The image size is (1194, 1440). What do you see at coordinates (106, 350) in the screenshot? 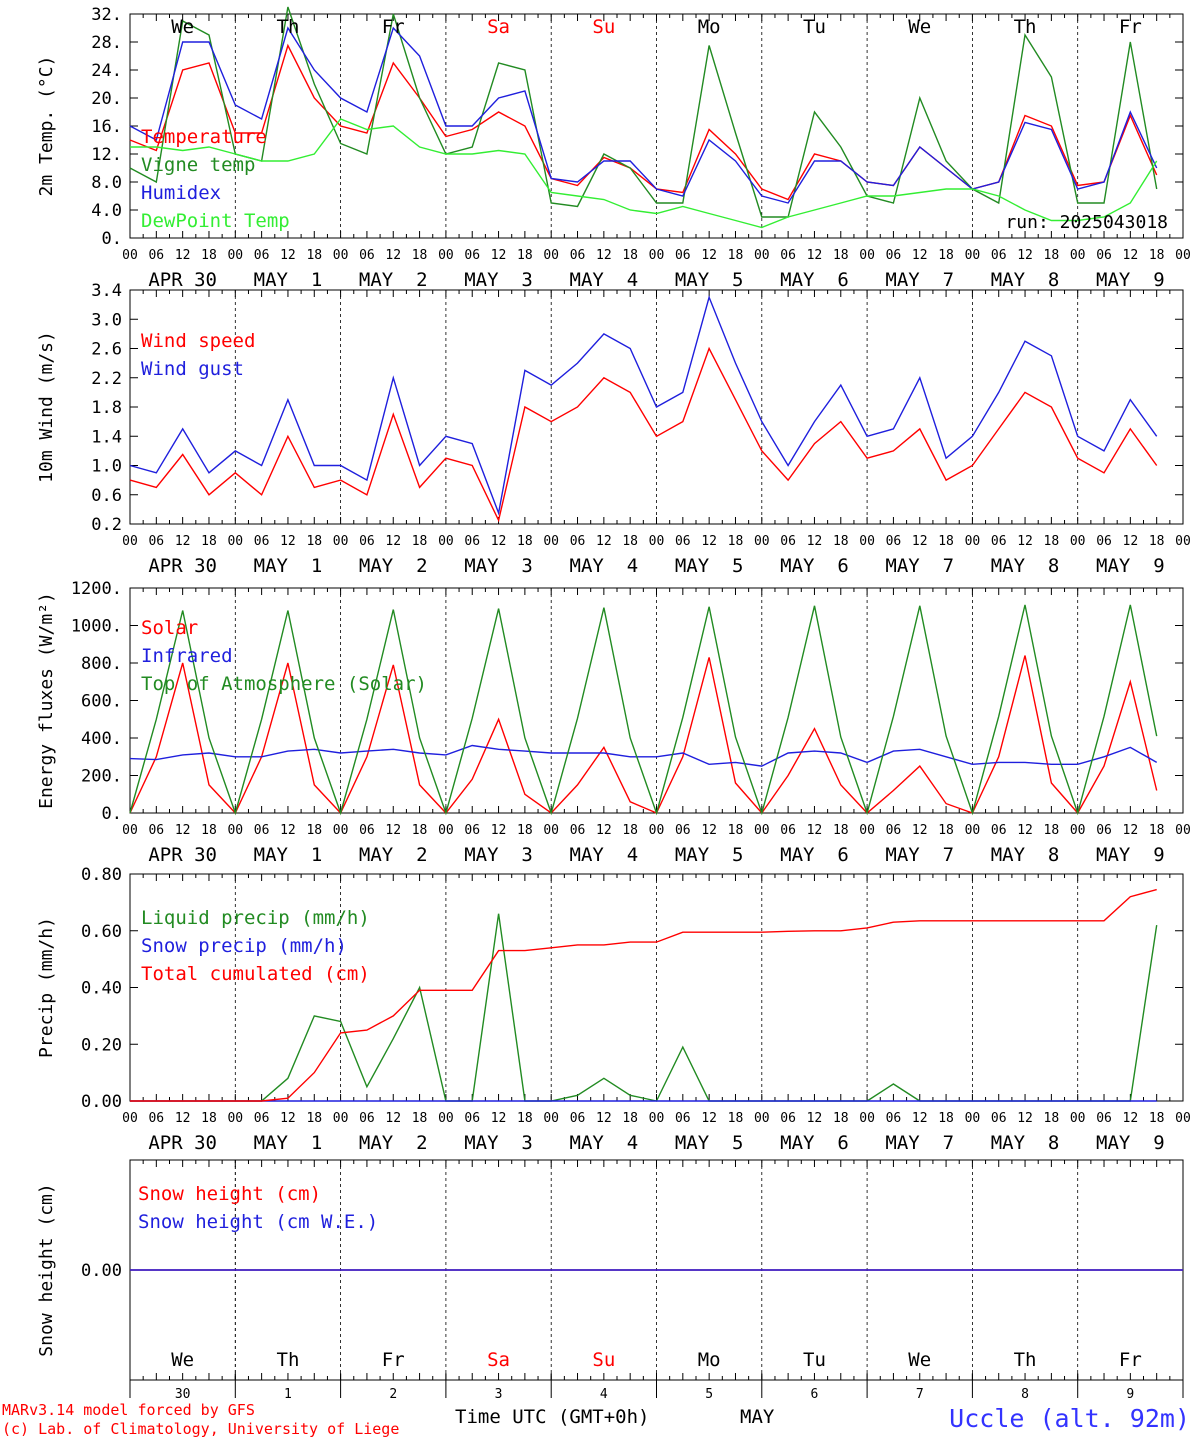
I see `y-tick-label: 2.6` at bounding box center [106, 350].